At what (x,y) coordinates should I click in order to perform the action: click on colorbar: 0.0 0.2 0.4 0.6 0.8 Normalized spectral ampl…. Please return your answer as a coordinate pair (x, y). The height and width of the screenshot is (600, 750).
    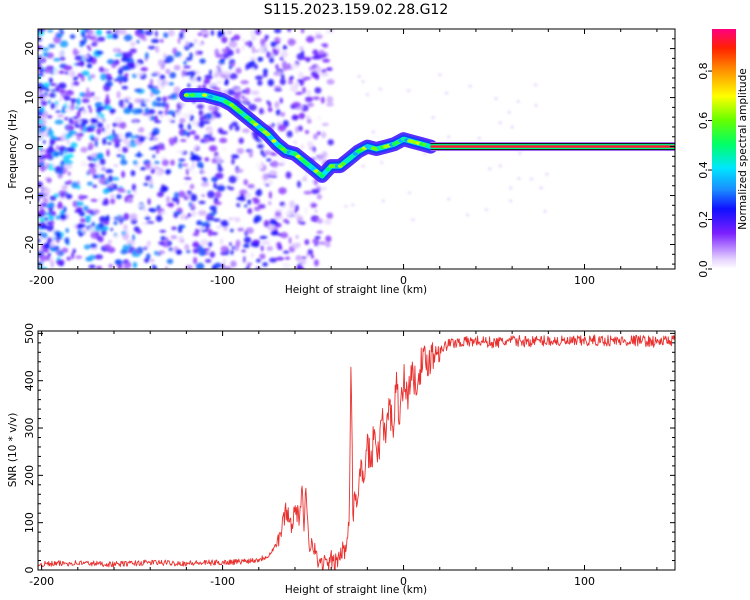
    Looking at the image, I should click on (723, 153).